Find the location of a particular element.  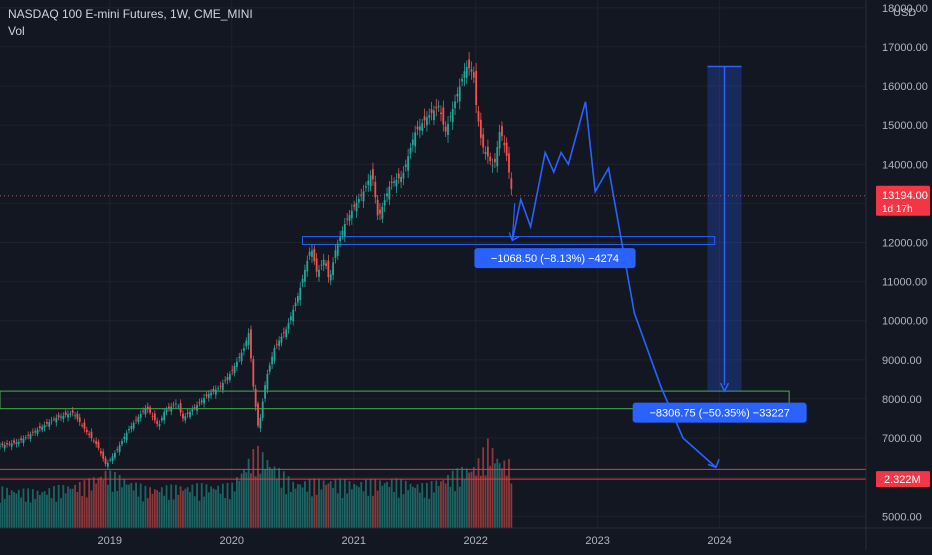

target-zone is located at coordinates (508, 240).